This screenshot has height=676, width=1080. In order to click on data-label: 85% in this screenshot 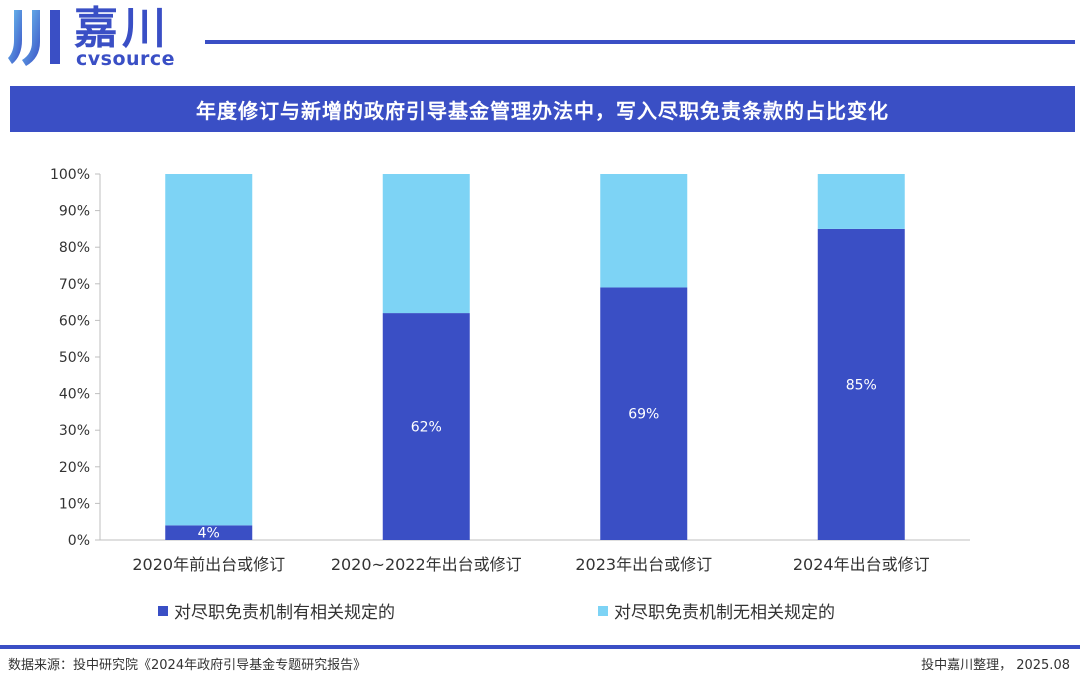, I will do `click(861, 385)`.